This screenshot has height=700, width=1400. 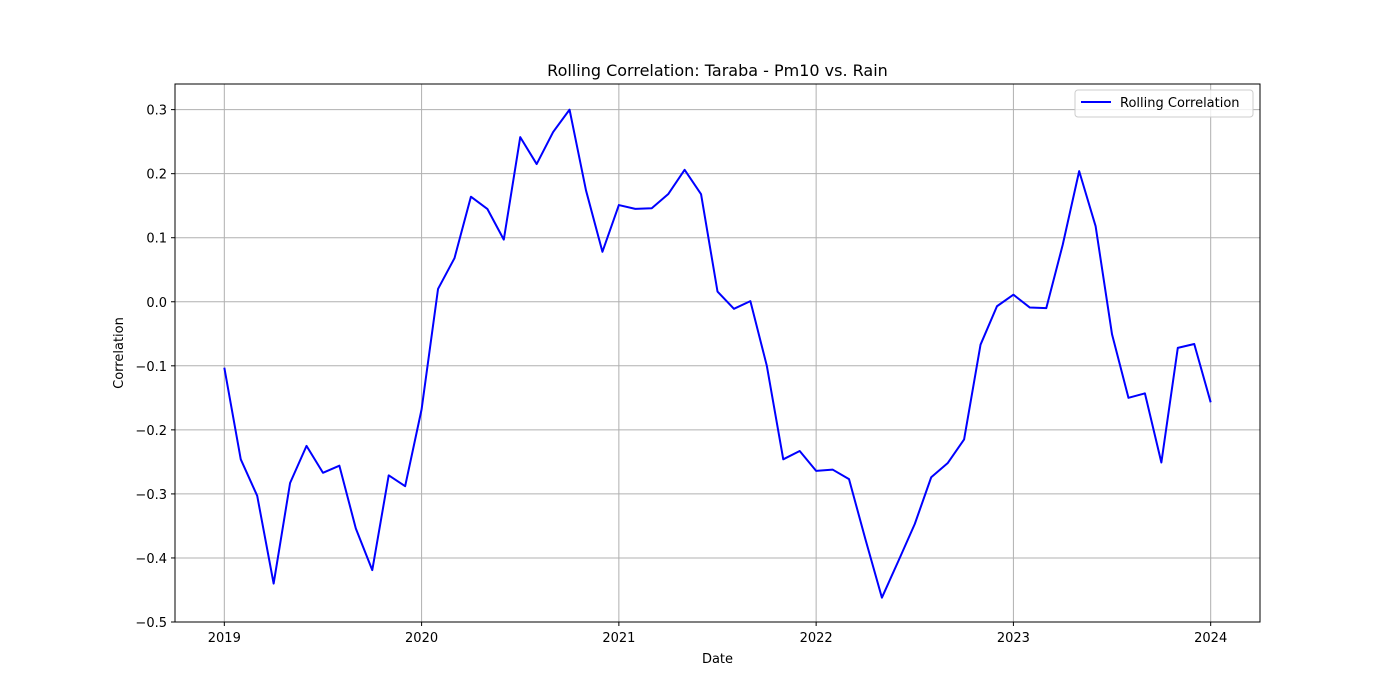 What do you see at coordinates (717, 659) in the screenshot?
I see `x-axis-label: Date` at bounding box center [717, 659].